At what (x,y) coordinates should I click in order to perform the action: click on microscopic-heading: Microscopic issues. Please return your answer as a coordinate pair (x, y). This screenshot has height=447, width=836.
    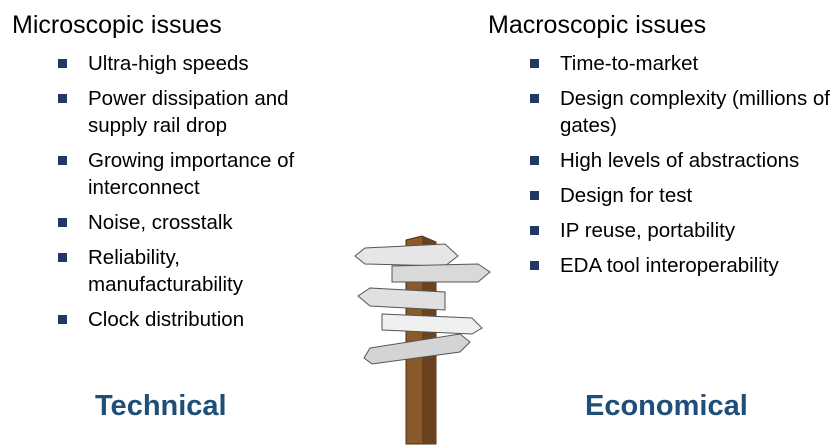
    Looking at the image, I should click on (117, 25).